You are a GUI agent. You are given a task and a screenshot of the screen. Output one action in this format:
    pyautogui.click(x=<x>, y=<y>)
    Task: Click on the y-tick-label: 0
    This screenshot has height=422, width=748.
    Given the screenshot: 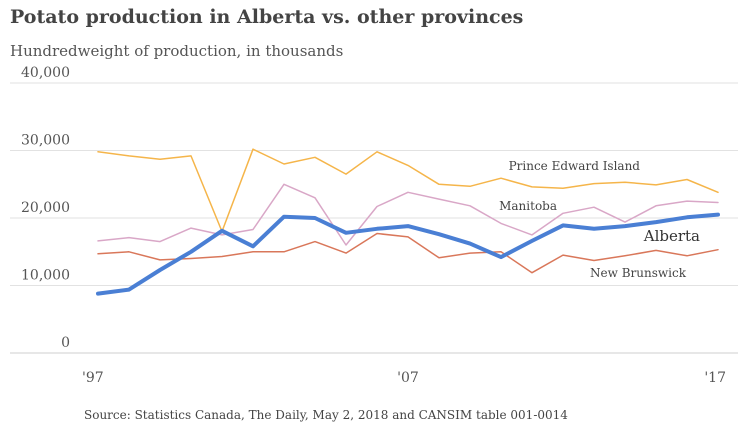 What is the action you would take?
    pyautogui.click(x=65, y=343)
    